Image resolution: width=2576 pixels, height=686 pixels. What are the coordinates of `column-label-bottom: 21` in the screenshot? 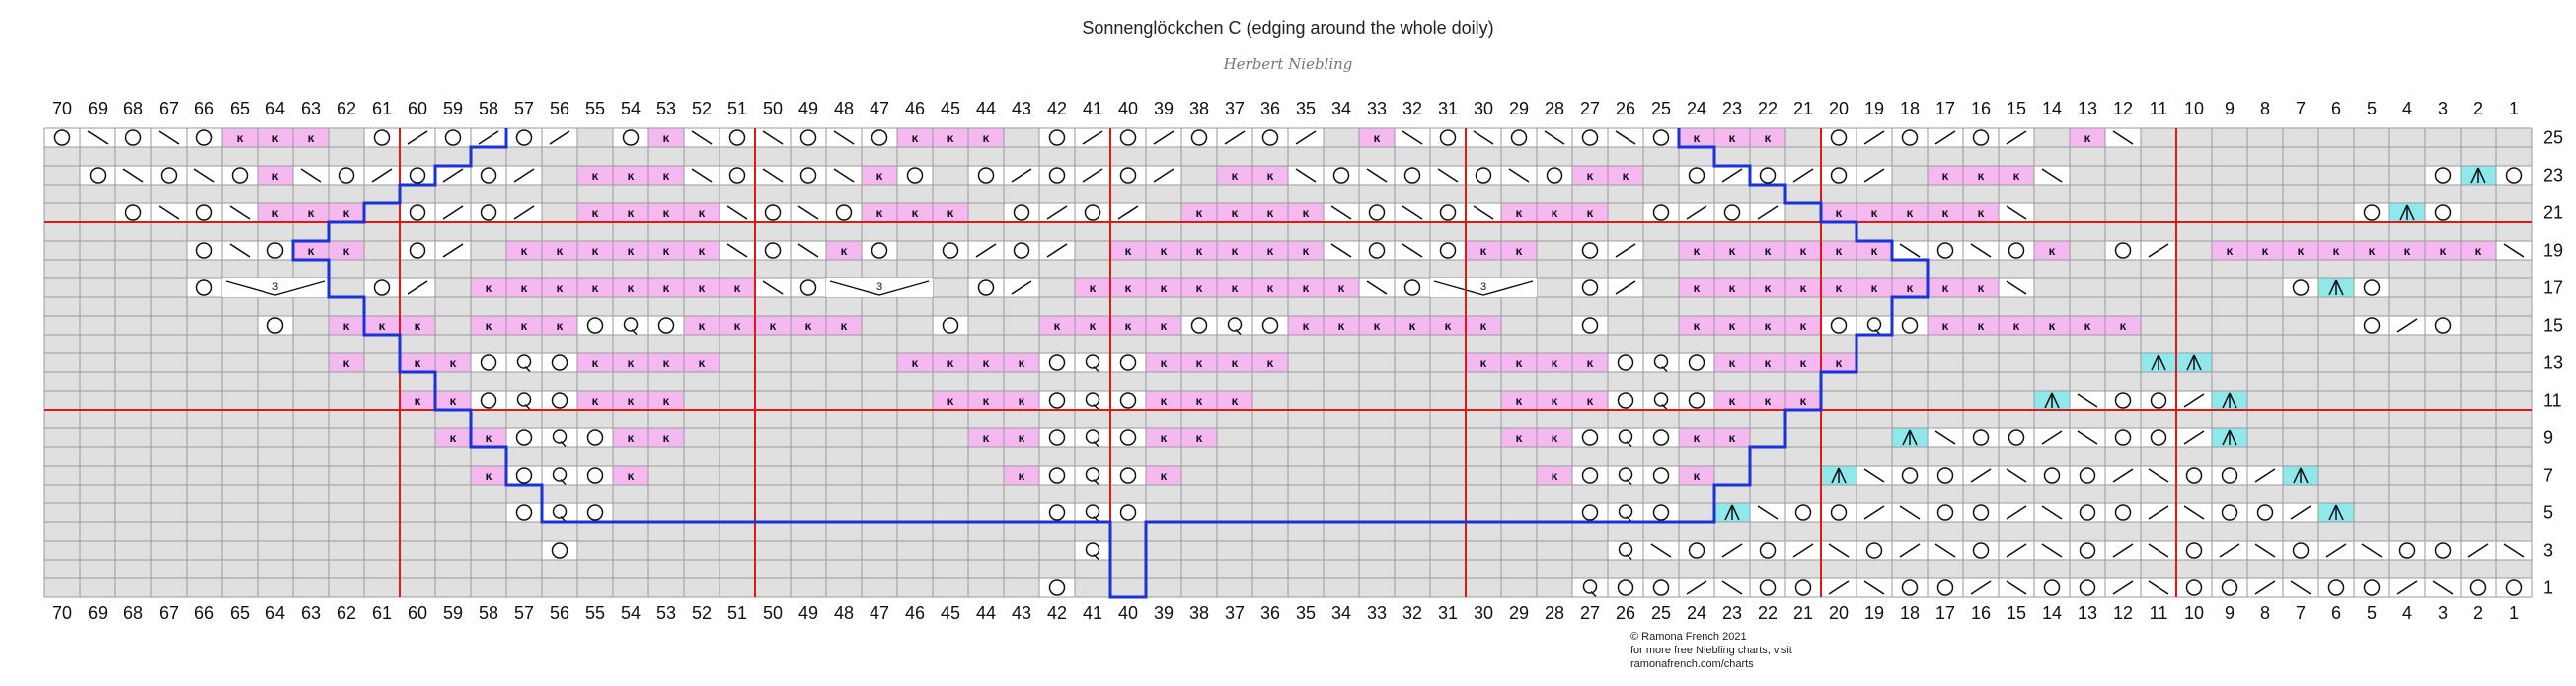 It's located at (1803, 613).